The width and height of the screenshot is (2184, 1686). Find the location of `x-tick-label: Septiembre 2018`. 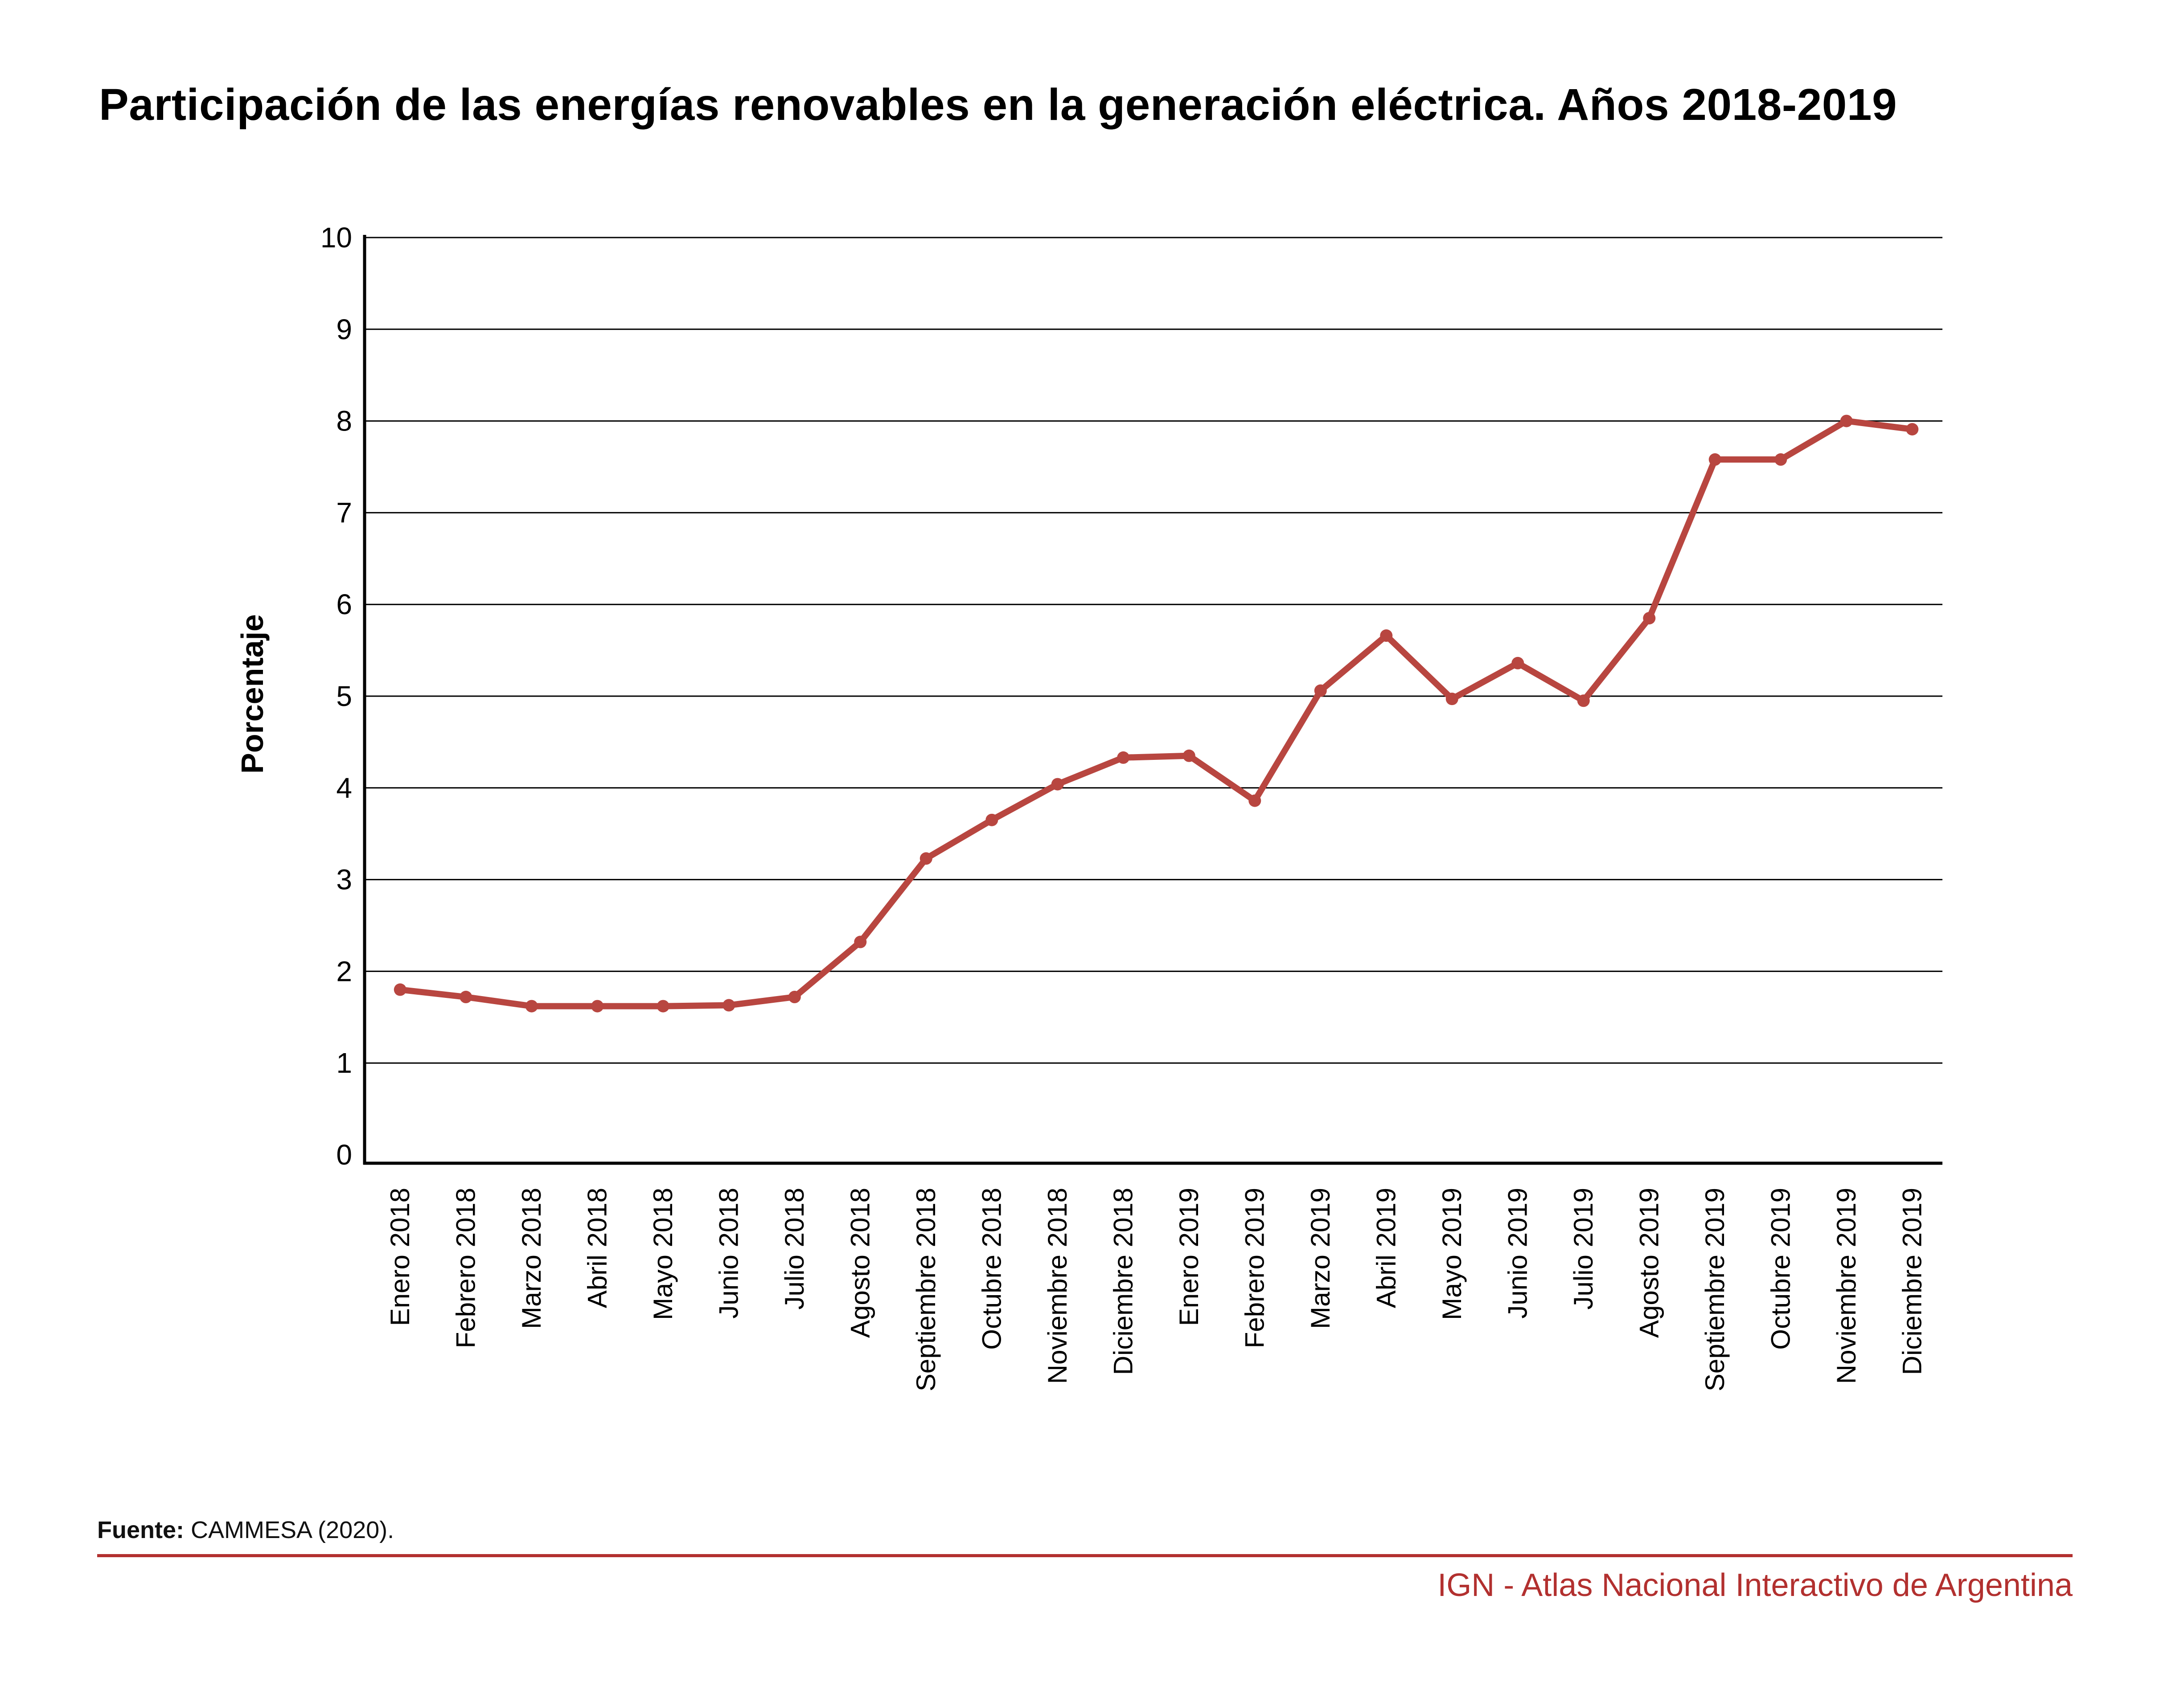

x-tick-label: Septiembre 2018 is located at coordinates (926, 1289).